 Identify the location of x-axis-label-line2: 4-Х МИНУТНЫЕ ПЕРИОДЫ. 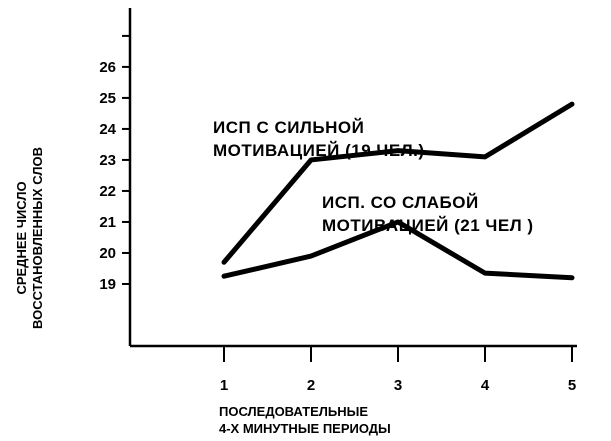
(305, 428).